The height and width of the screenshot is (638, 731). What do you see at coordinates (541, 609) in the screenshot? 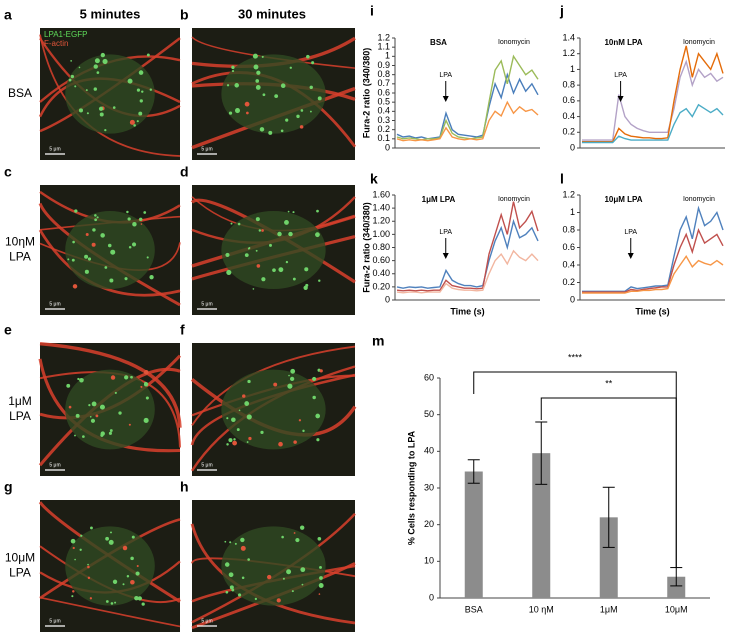
I see `x-tick-label: 10 ηM` at bounding box center [541, 609].